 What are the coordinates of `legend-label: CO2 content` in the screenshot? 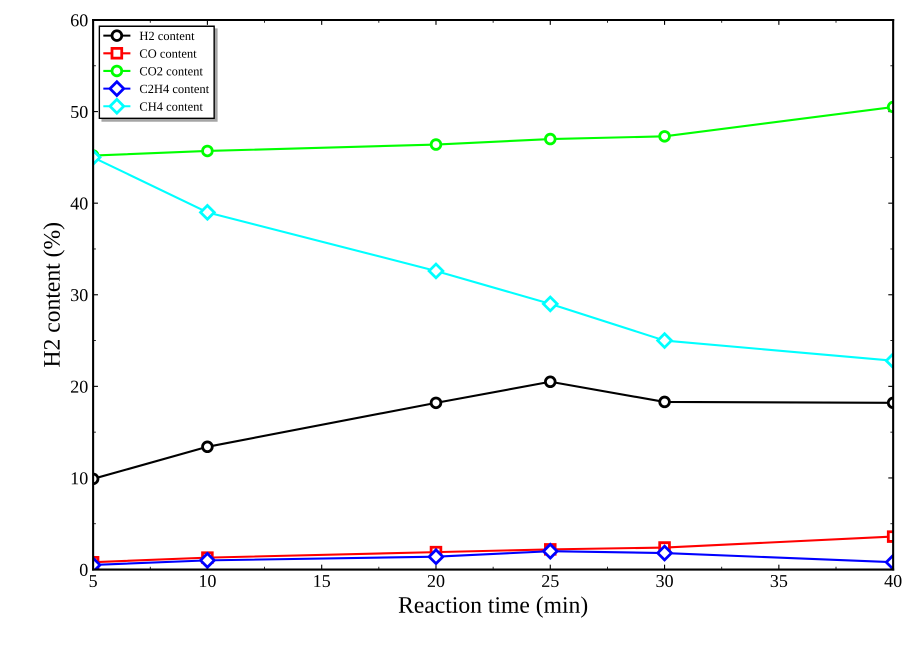 It's located at (171, 71).